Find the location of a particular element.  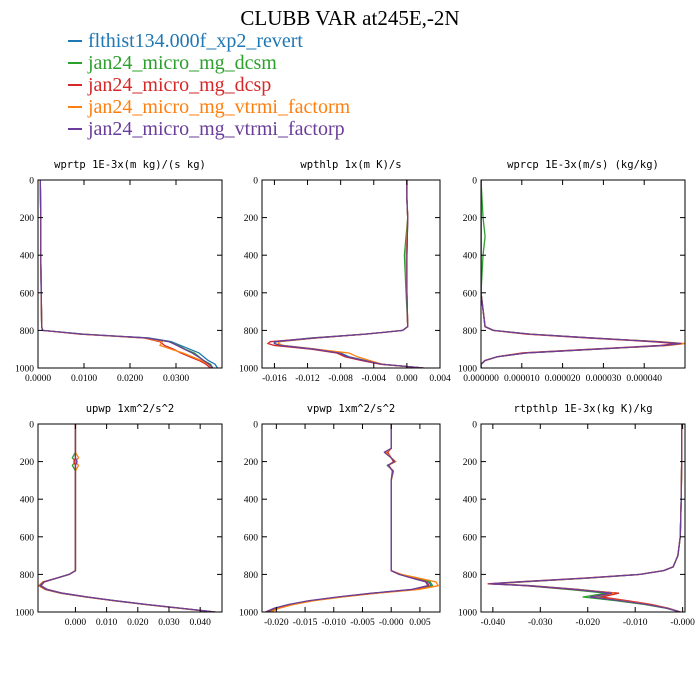

x-tick-label: -0.020 is located at coordinates (276, 623).